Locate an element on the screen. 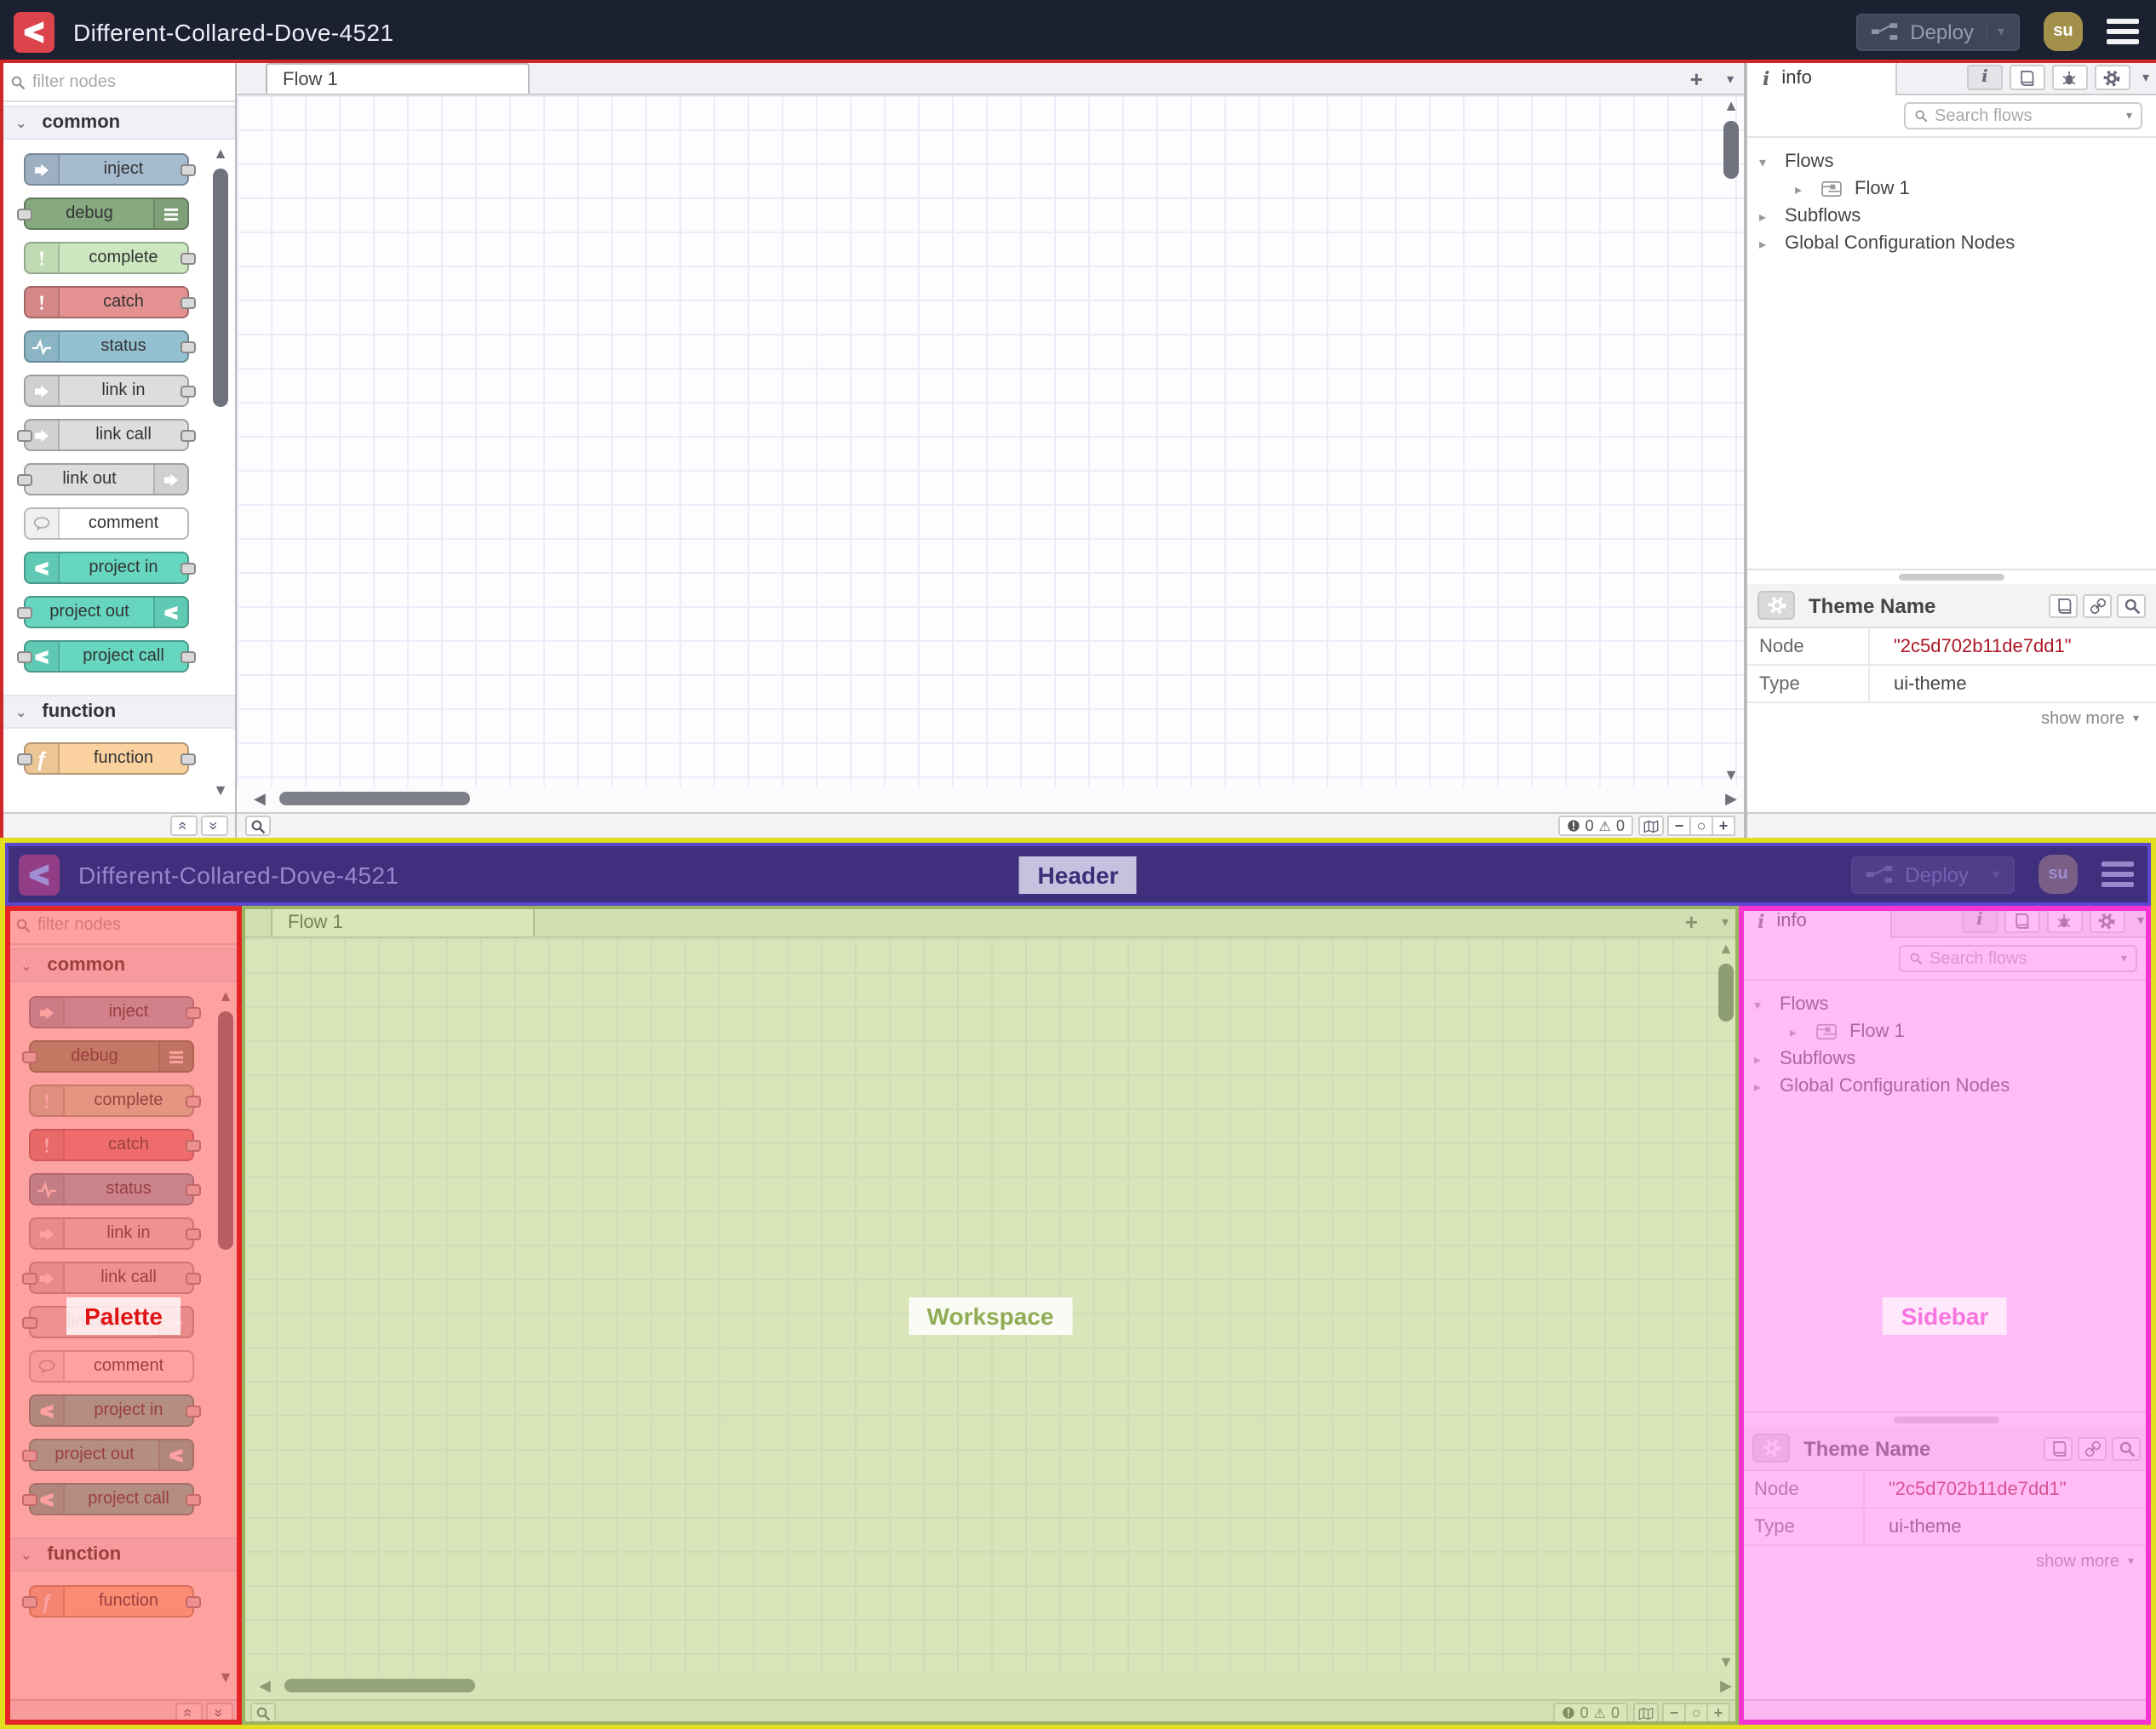 The image size is (2156, 1729). palette-node-link-call: link call is located at coordinates (106, 435).